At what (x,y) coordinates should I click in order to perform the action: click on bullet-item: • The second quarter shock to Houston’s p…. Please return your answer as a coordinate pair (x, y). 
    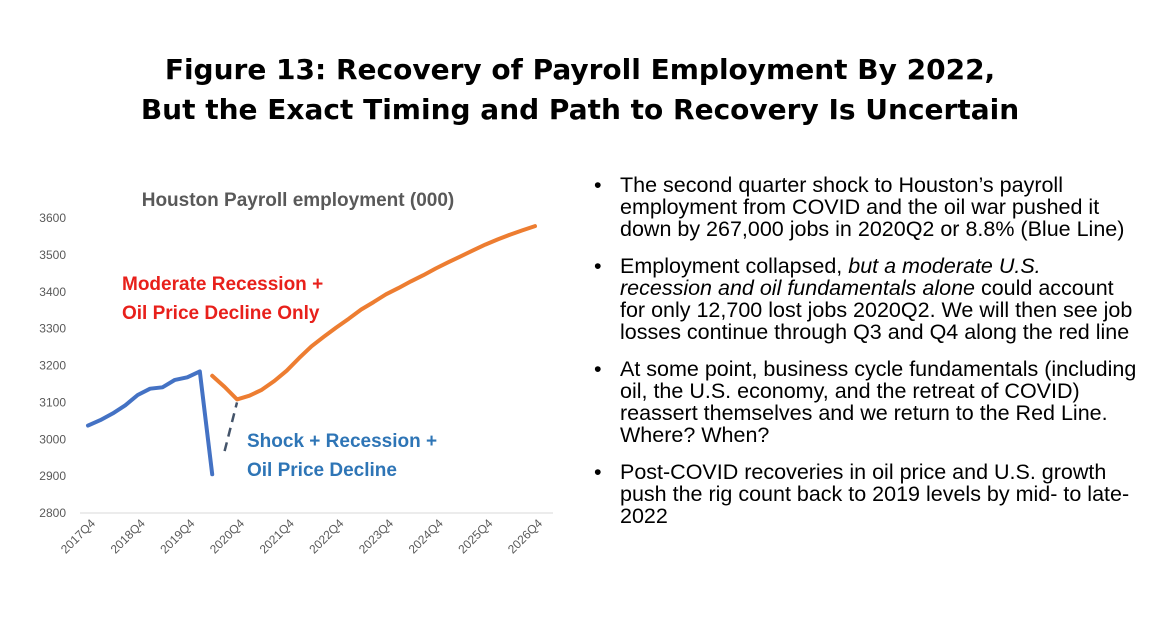
    Looking at the image, I should click on (864, 207).